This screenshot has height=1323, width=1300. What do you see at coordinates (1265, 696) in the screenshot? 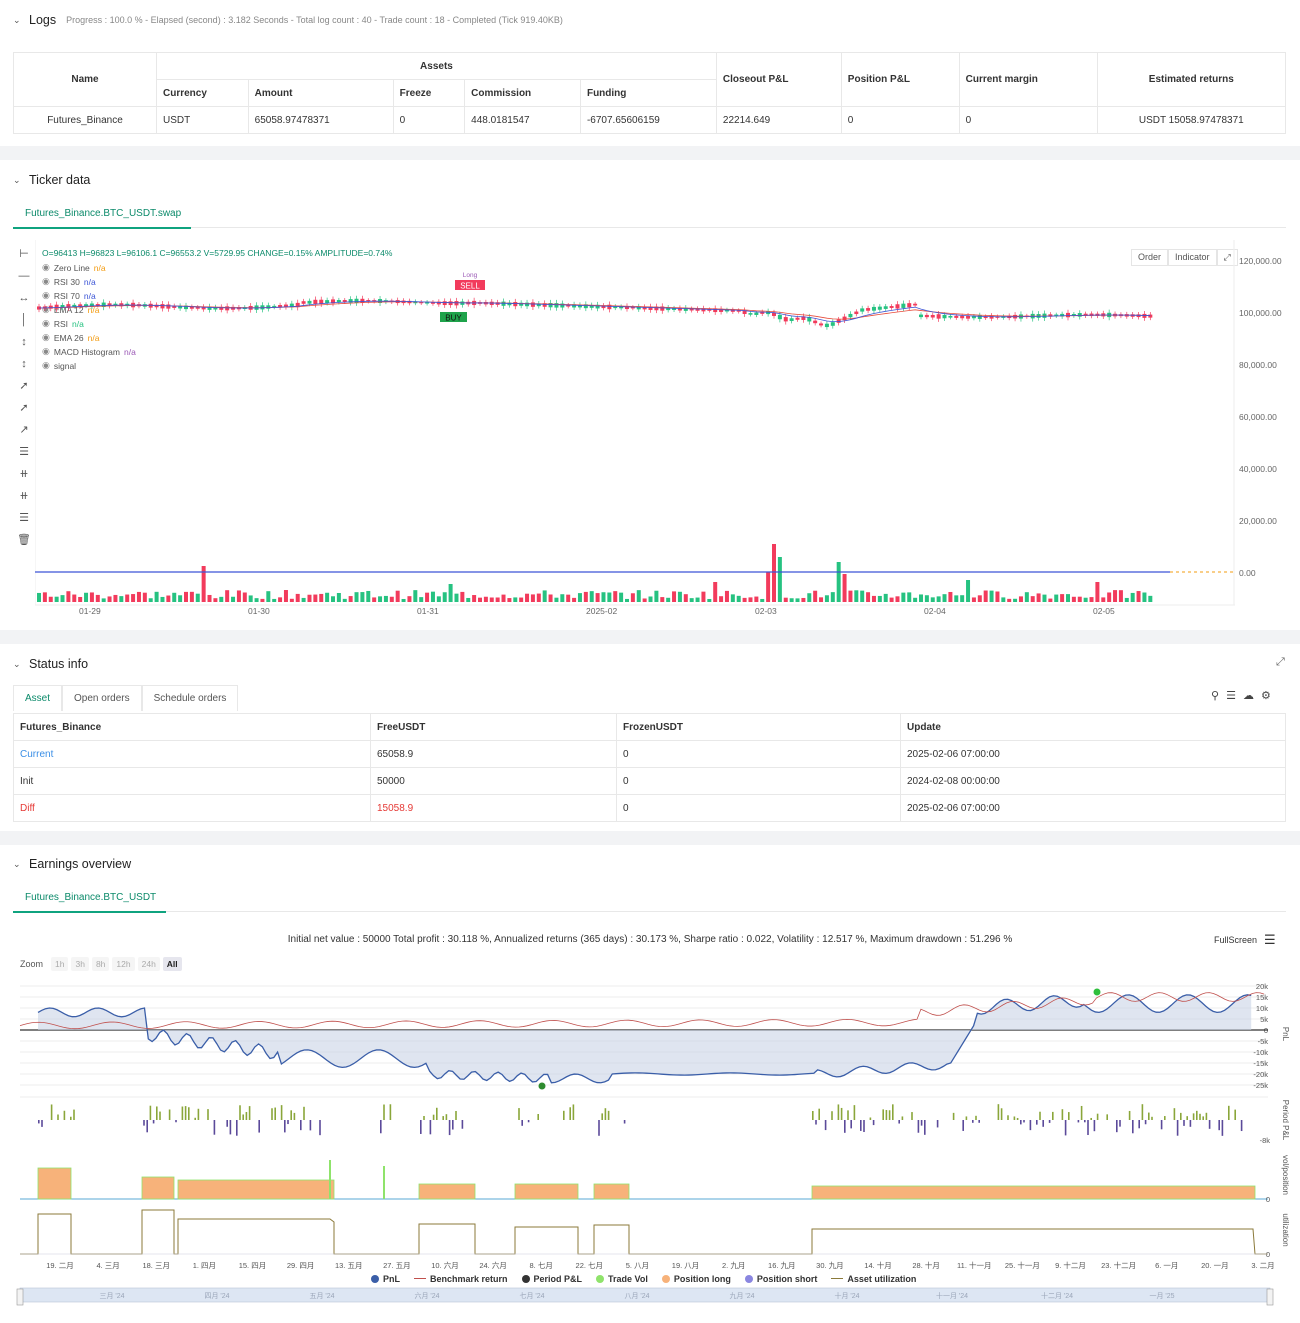
I see `gear-icon: ⚙` at bounding box center [1265, 696].